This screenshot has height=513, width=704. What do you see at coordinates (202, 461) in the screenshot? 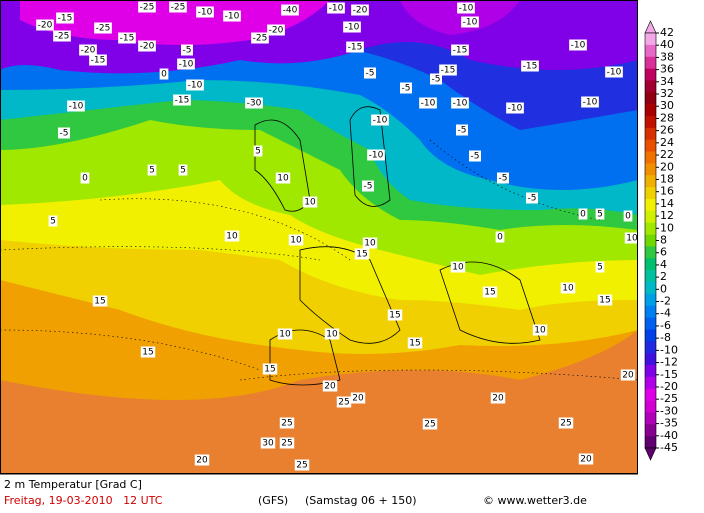
I see `contour-label-text: 20` at bounding box center [202, 461].